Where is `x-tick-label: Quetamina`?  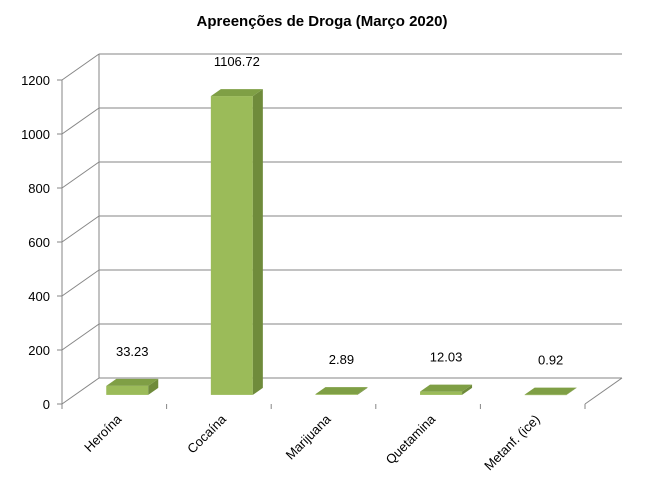
x-tick-label: Quetamina is located at coordinates (411, 439).